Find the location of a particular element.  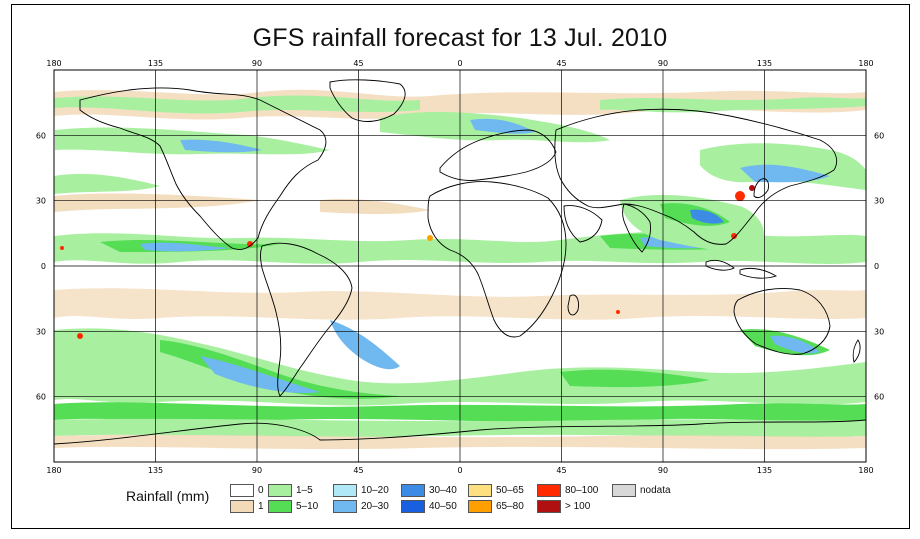

legend-label: > 100 is located at coordinates (578, 506).